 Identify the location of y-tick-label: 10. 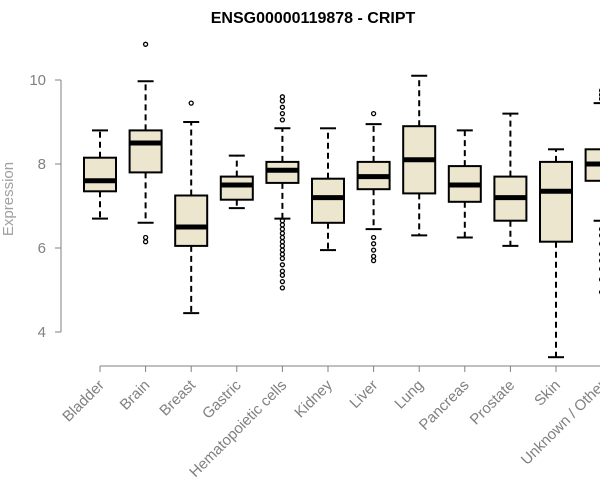
(37, 80).